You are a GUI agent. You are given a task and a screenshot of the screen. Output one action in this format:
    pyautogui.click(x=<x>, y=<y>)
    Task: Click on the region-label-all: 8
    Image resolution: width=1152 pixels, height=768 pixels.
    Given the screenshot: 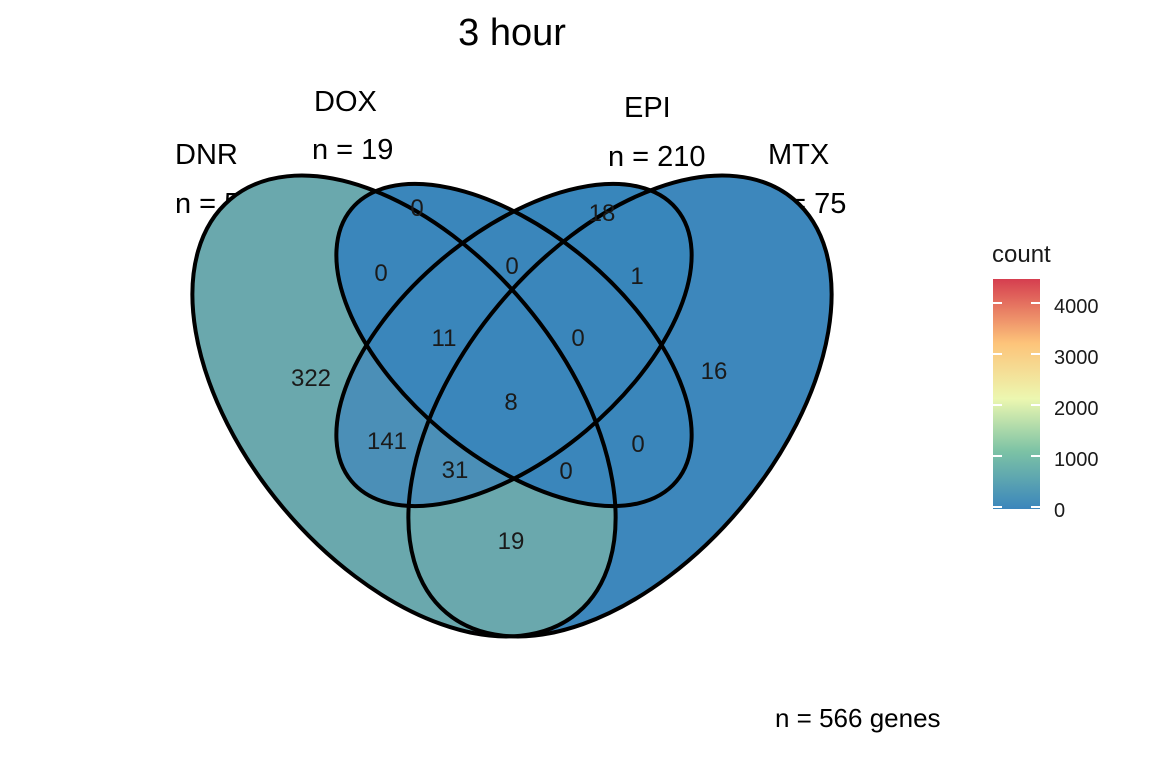 What is the action you would take?
    pyautogui.click(x=510, y=402)
    